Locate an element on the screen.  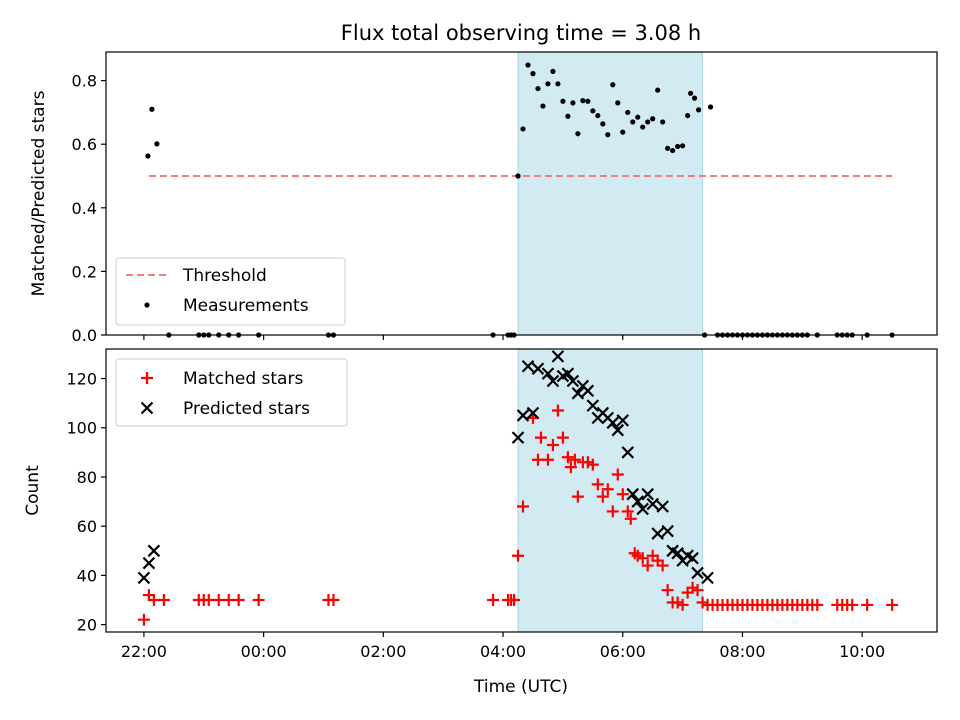
y-tick-label: 120 is located at coordinates (81, 379).